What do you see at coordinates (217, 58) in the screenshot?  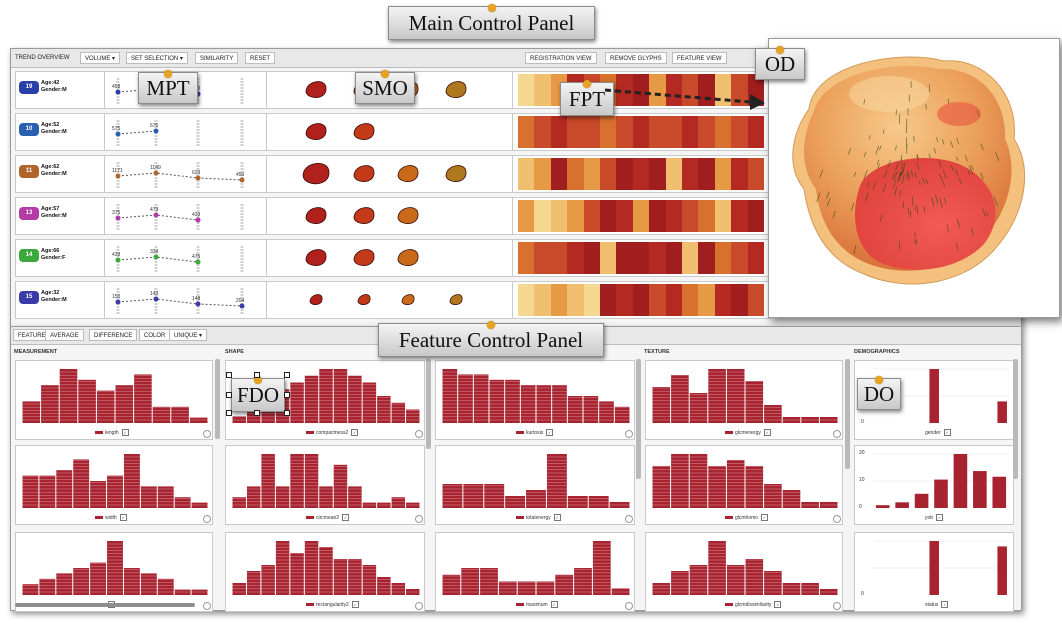 I see `similarity-button: SIMILARITY` at bounding box center [217, 58].